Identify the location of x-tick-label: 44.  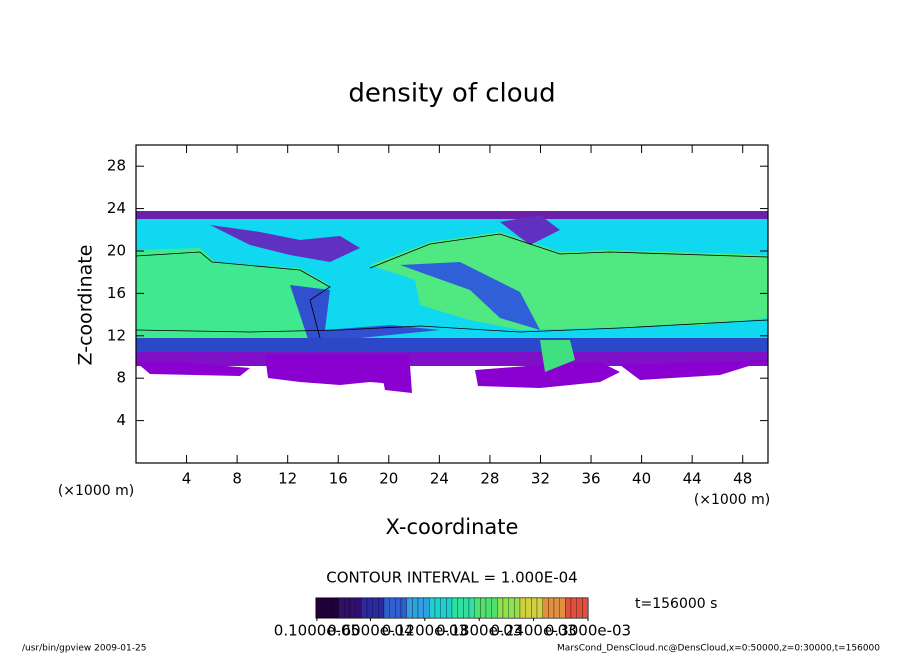
(692, 479).